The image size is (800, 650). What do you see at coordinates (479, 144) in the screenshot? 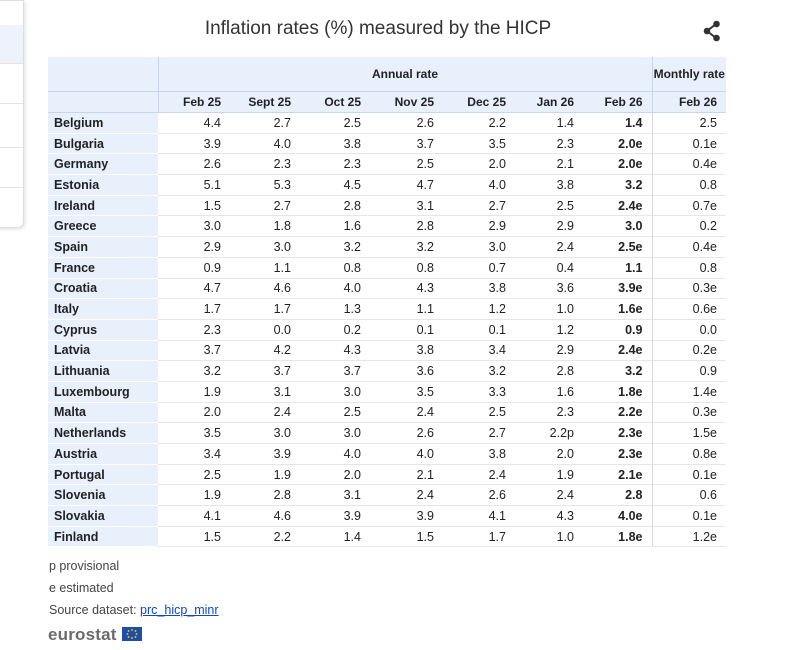
I see `value-cell: 3.5` at bounding box center [479, 144].